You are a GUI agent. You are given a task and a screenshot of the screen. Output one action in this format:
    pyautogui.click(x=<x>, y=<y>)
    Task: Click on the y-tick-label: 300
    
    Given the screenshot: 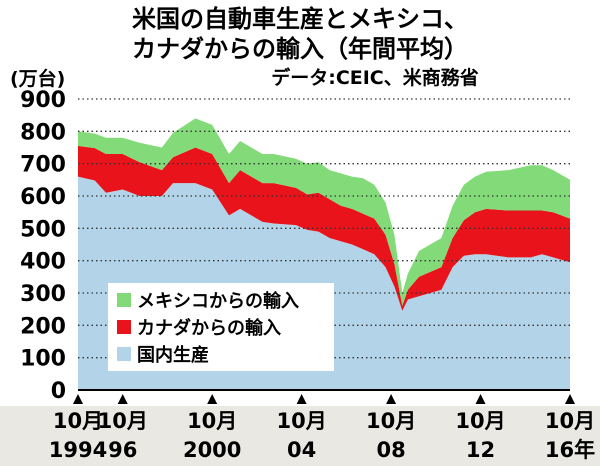 What is the action you would take?
    pyautogui.click(x=43, y=294)
    